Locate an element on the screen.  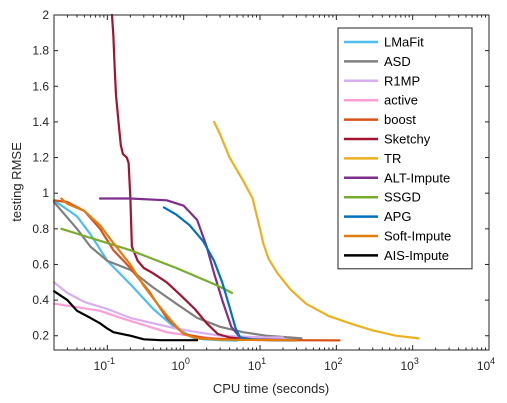
legend-label-apg: APG is located at coordinates (397, 216).